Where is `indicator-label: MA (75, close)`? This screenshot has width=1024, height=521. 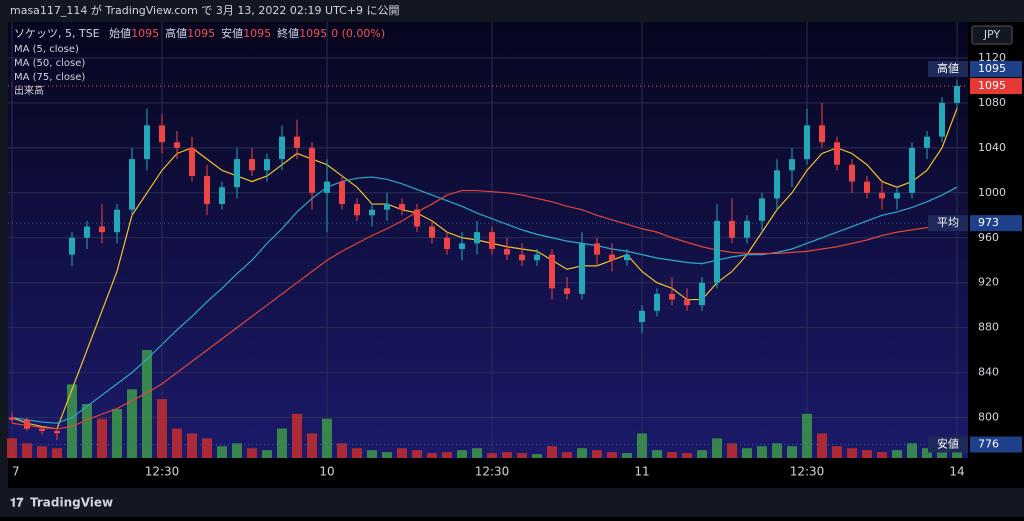 indicator-label: MA (75, close) is located at coordinates (49, 77).